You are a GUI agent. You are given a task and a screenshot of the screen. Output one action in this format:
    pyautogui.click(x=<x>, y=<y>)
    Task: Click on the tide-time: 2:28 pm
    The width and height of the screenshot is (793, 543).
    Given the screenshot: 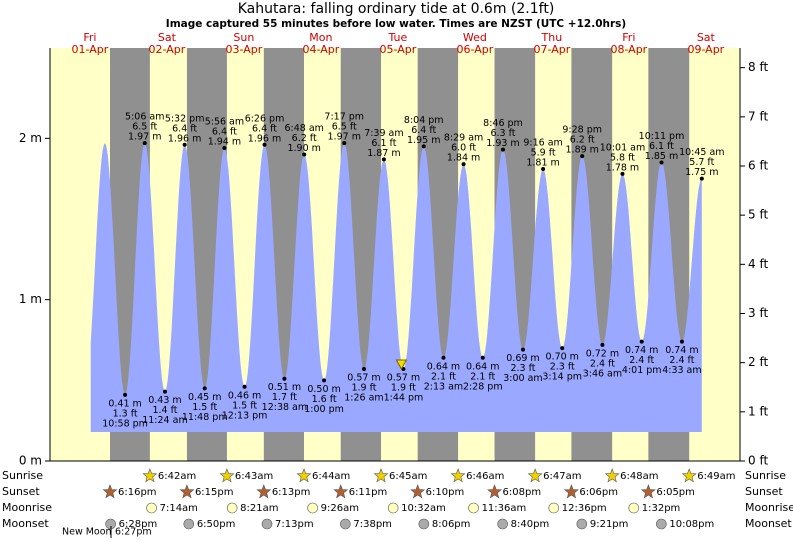 What is the action you would take?
    pyautogui.click(x=483, y=386)
    